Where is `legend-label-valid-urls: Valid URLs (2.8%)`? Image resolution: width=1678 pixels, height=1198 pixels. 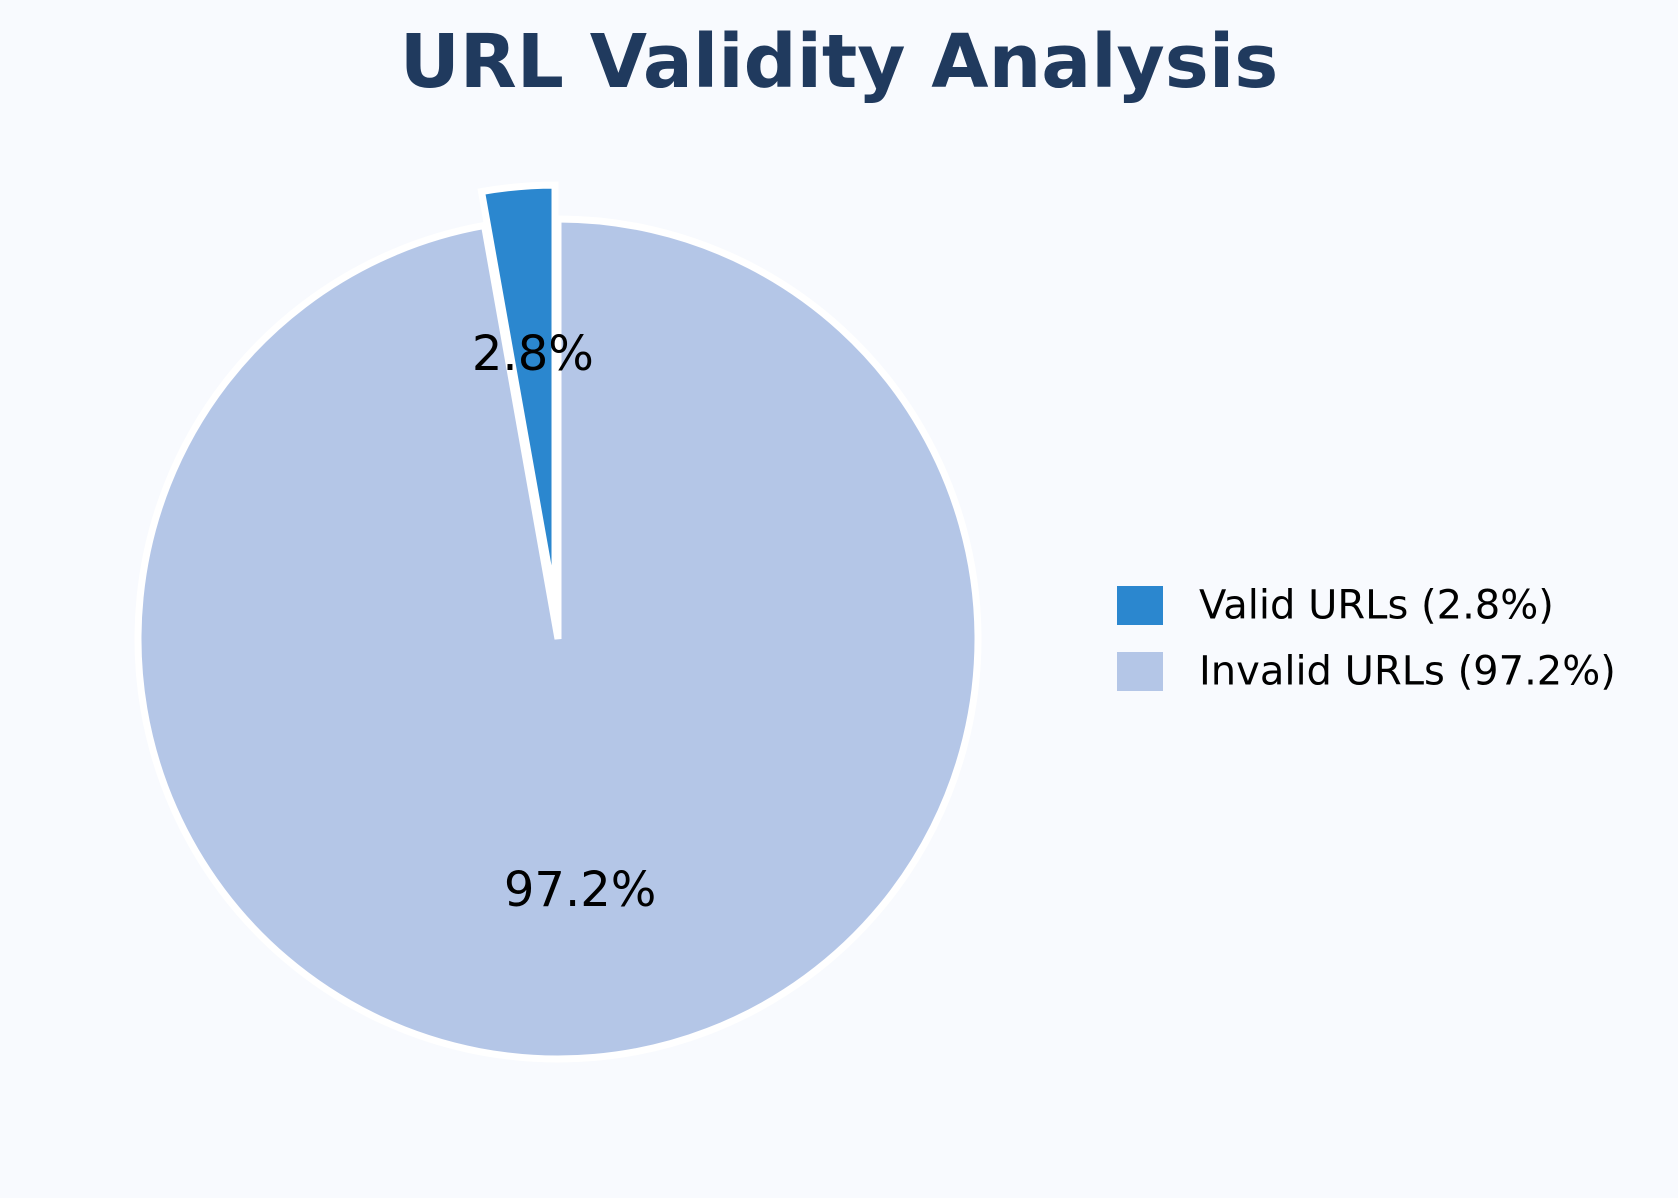
legend-label-valid-urls: Valid URLs (2.8%) is located at coordinates (1376, 606).